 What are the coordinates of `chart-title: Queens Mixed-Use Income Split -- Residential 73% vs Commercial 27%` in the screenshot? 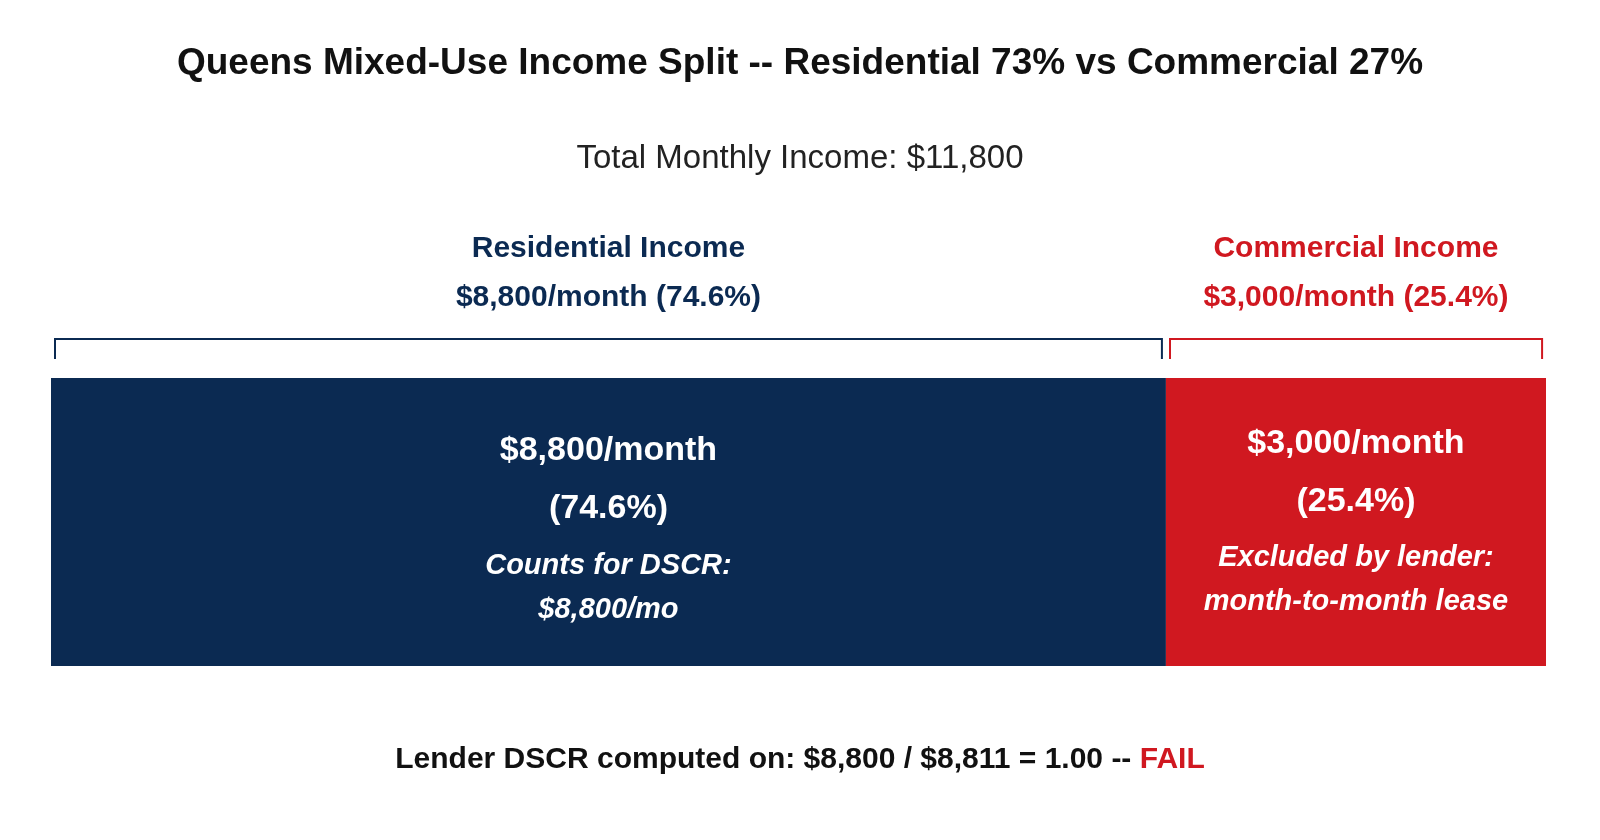 It's located at (800, 62).